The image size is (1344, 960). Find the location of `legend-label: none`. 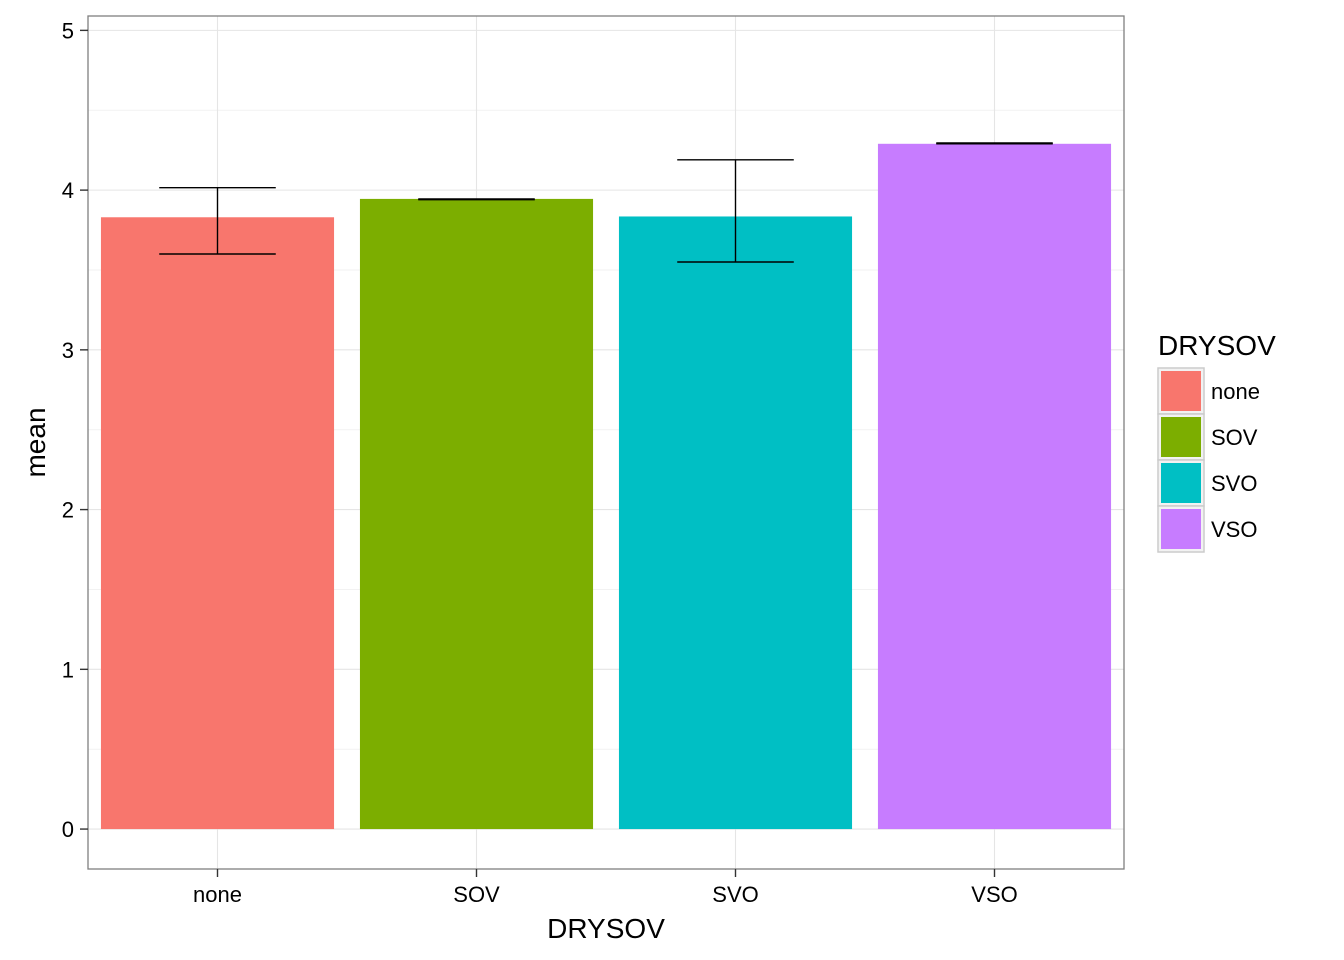

legend-label: none is located at coordinates (1235, 391).